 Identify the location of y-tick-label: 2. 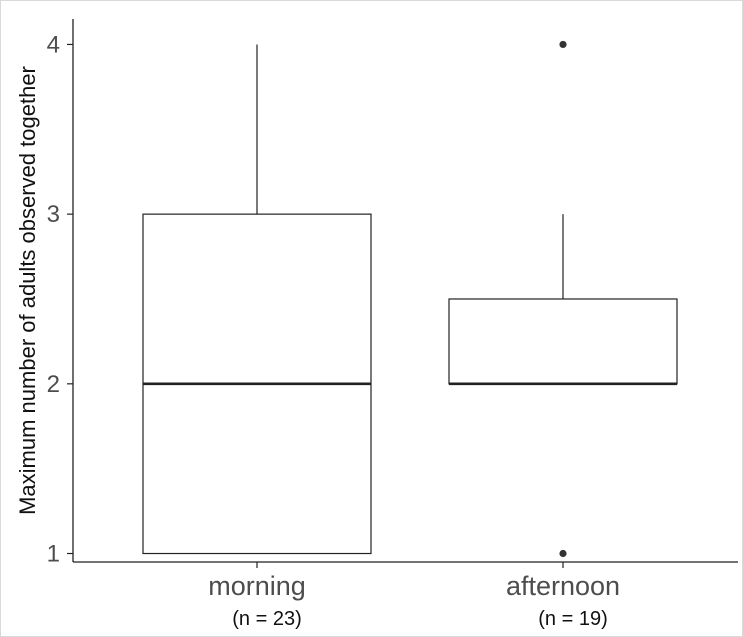
(53, 384).